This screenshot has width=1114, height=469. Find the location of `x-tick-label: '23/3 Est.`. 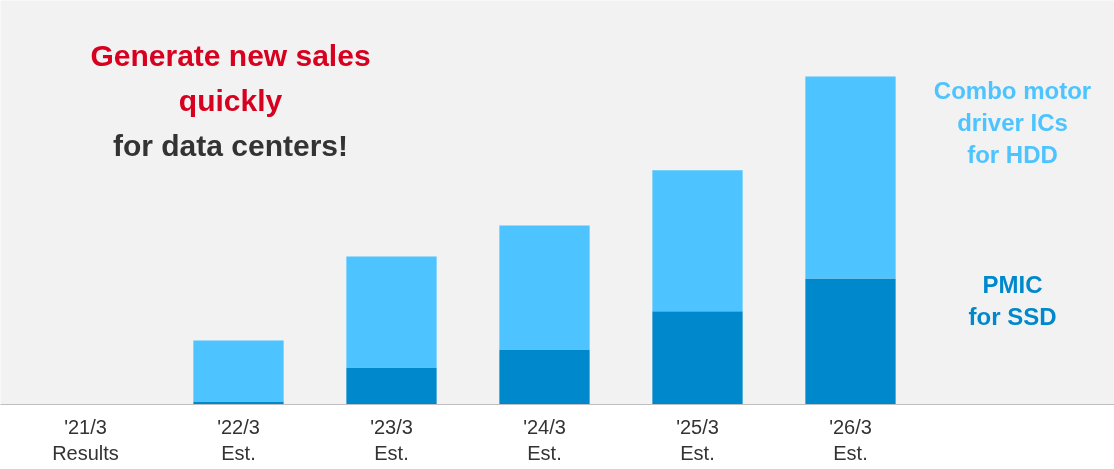

x-tick-label: '23/3 Est. is located at coordinates (391, 439).